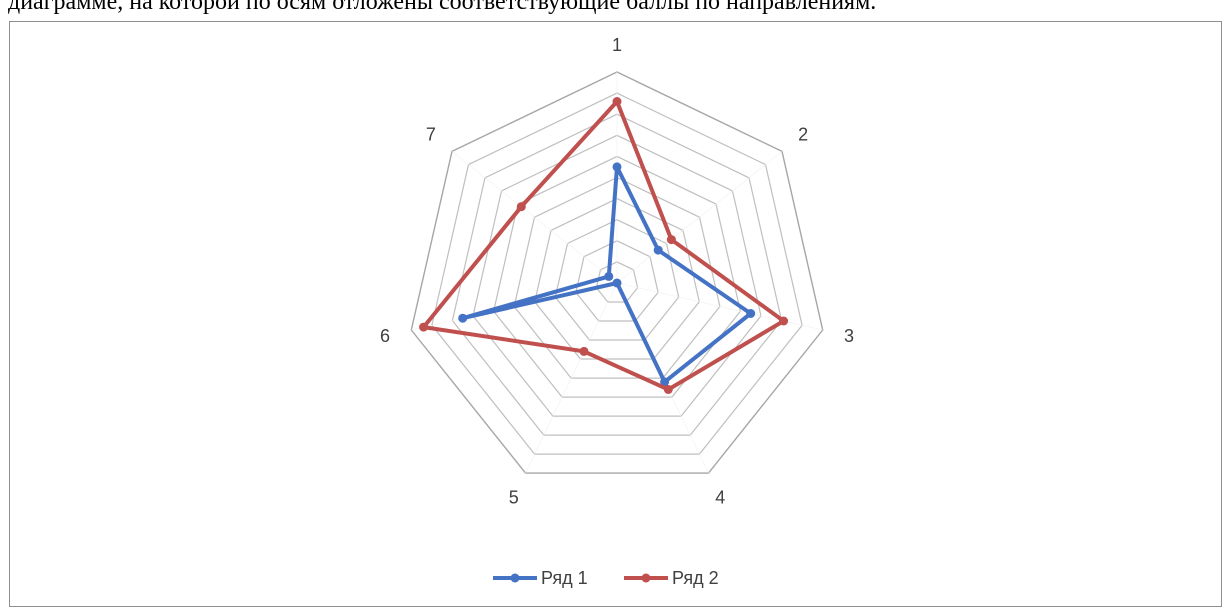  I want to click on axis-label-2: 2, so click(803, 135).